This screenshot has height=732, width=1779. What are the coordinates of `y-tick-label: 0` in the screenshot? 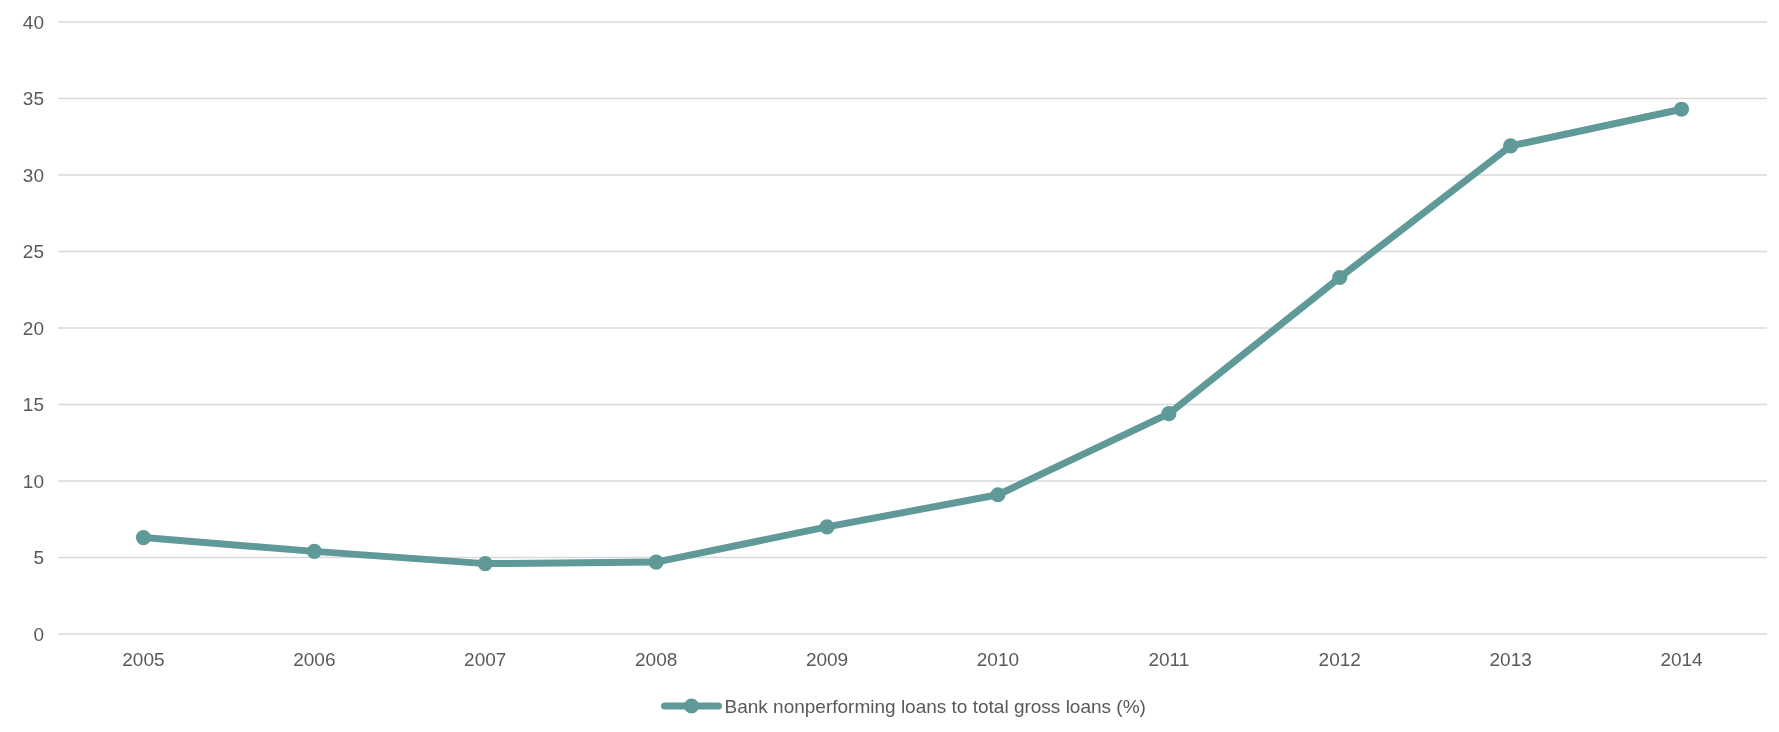 It's located at (38, 634).